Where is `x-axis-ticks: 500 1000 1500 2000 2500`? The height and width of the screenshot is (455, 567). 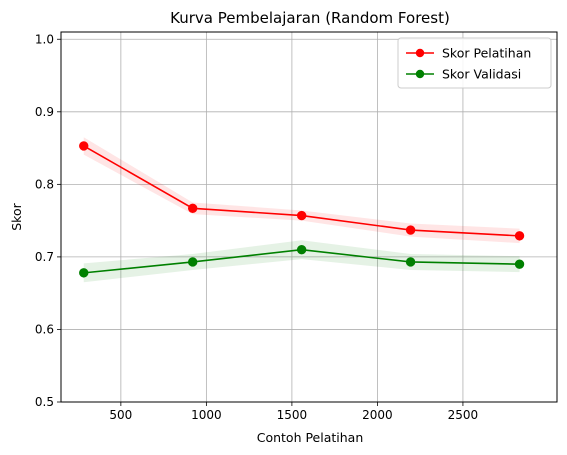 x-axis-ticks: 500 1000 1500 2000 2500 is located at coordinates (293, 412).